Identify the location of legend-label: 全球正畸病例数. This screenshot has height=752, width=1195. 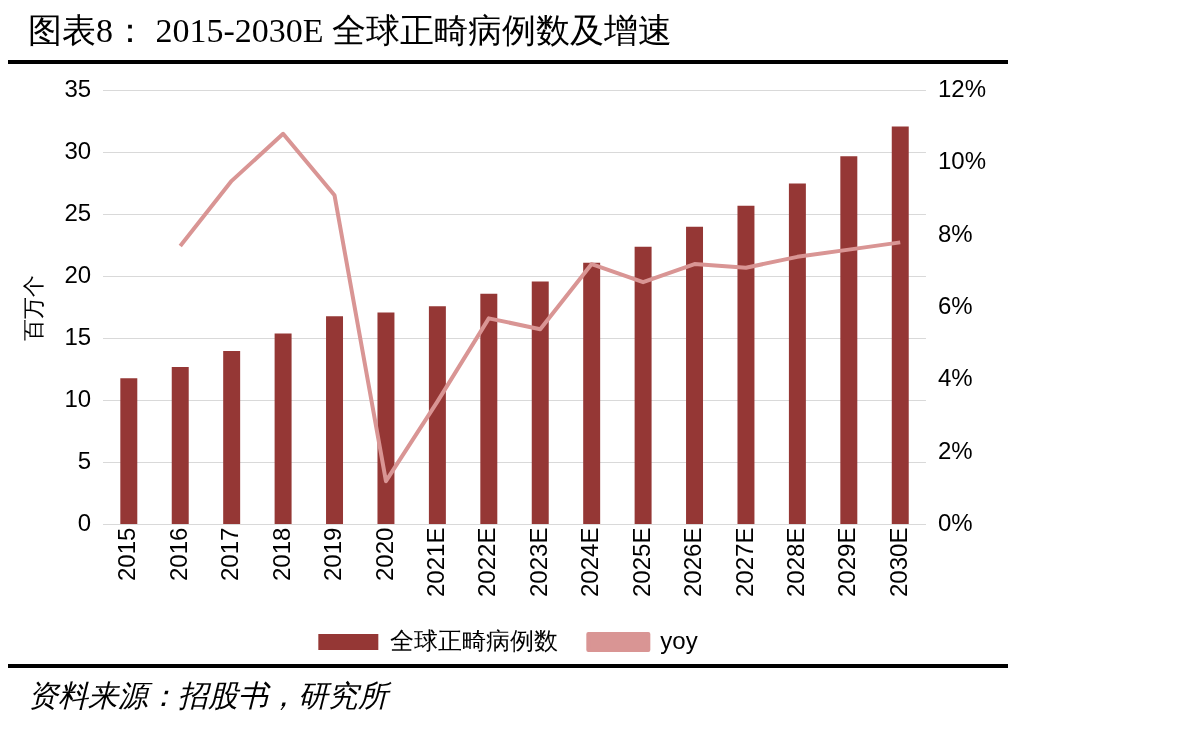
(474, 640).